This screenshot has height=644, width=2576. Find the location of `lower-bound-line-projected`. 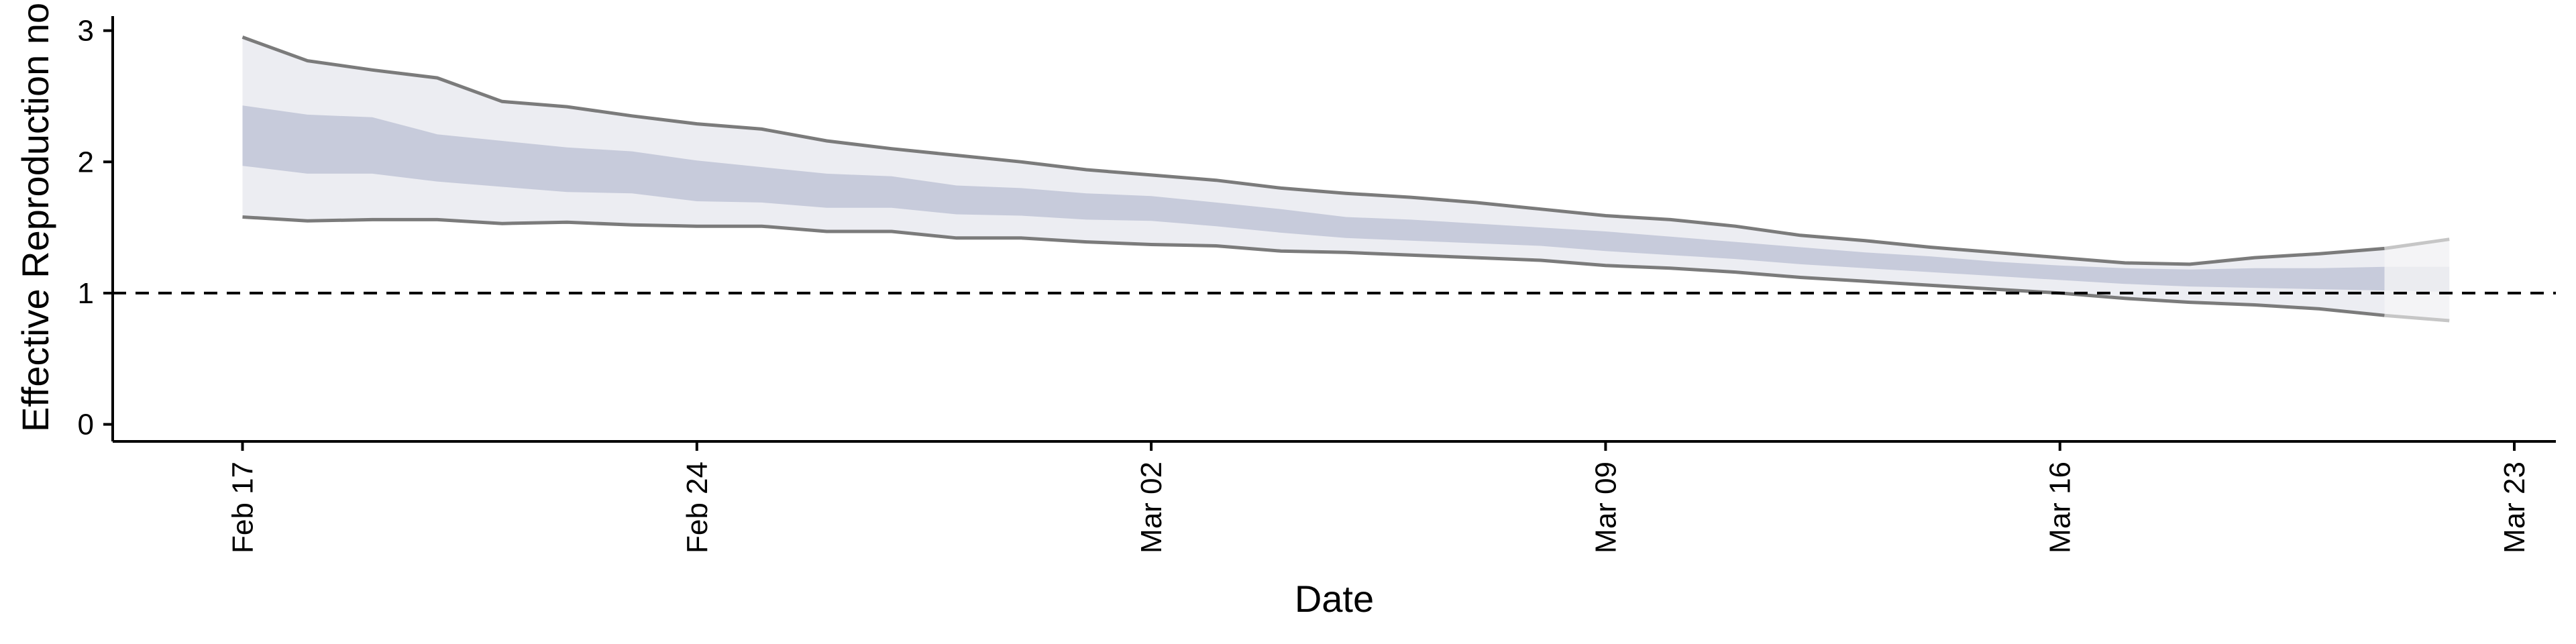

lower-bound-line-projected is located at coordinates (2417, 318).